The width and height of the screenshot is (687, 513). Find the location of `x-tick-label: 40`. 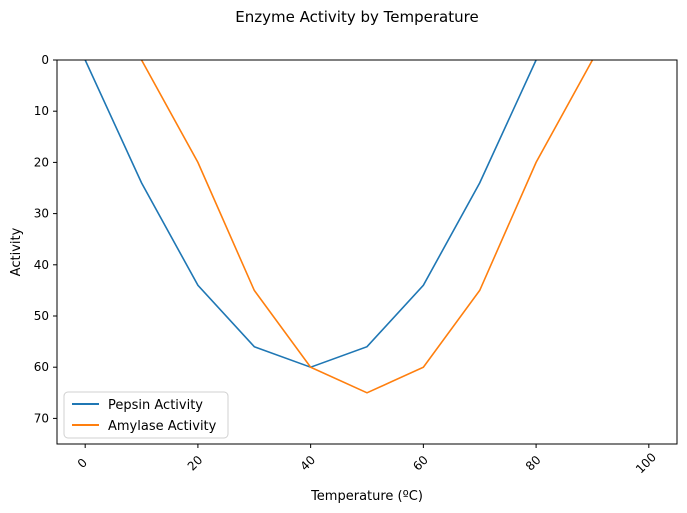

x-tick-label: 40 is located at coordinates (307, 463).